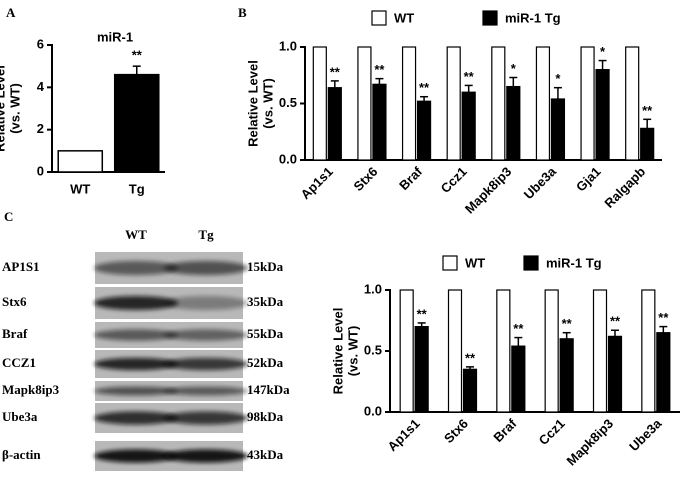 The width and height of the screenshot is (685, 486). Describe the element at coordinates (8, 216) in the screenshot. I see `panel-label: C` at that location.